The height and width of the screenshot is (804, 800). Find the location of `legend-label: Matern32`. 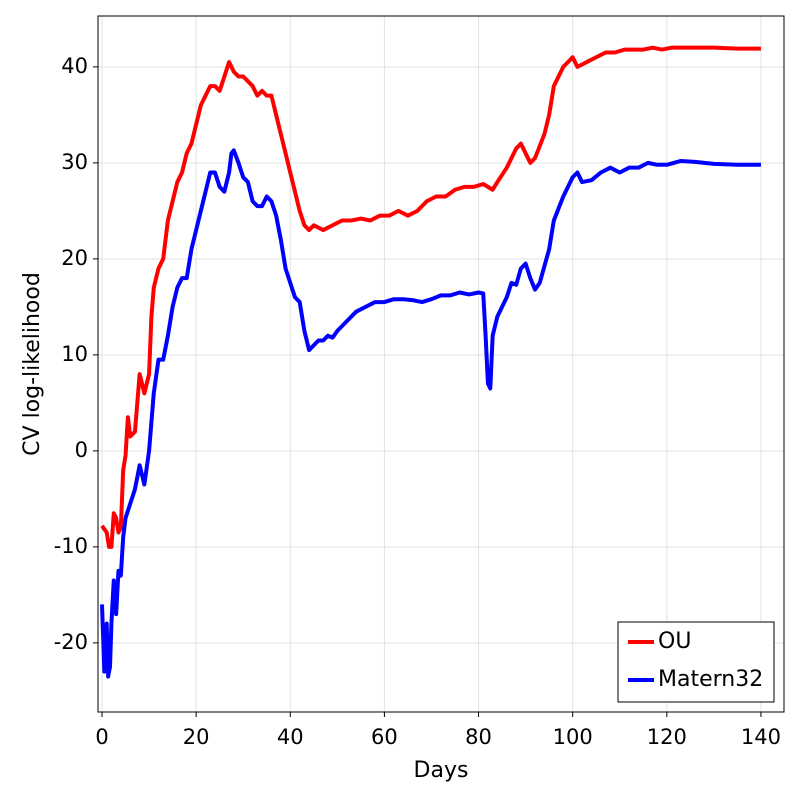

legend-label: Matern32 is located at coordinates (710, 679).